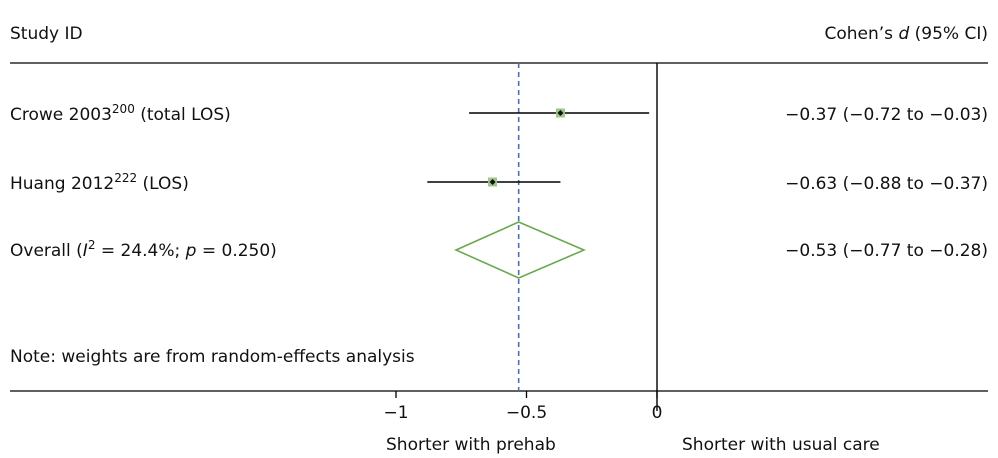 The width and height of the screenshot is (998, 458). I want to click on xlabel-right: Shorter with usual care, so click(781, 445).